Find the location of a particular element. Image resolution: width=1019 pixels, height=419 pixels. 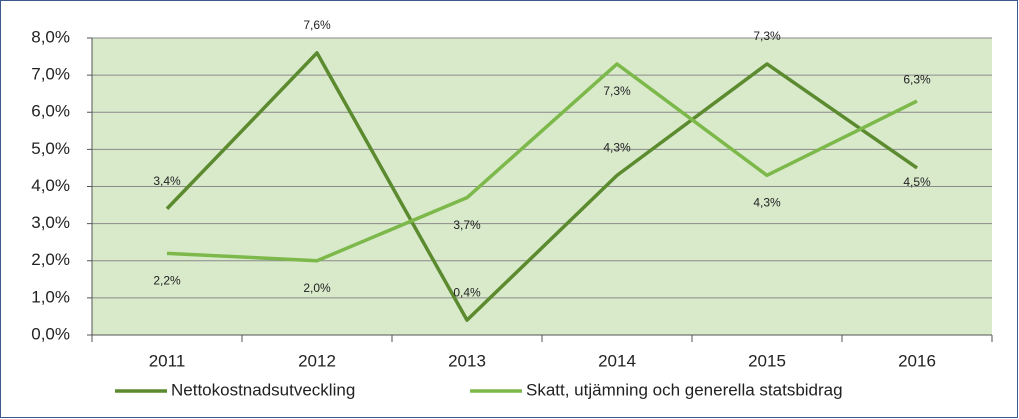

y-tick-label: 8,0% is located at coordinates (50, 36).